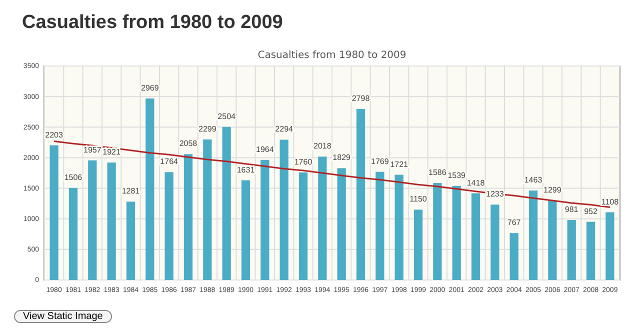  I want to click on data-label: 2299, so click(207, 129).